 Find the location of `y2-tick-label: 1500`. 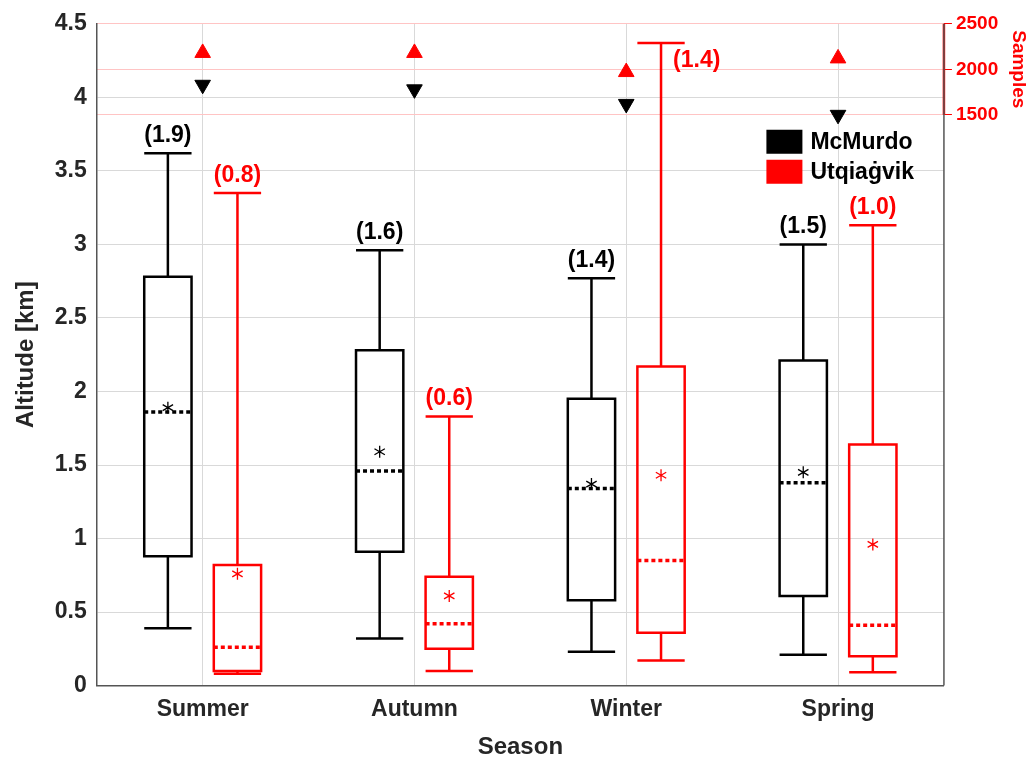

y2-tick-label: 1500 is located at coordinates (977, 114).